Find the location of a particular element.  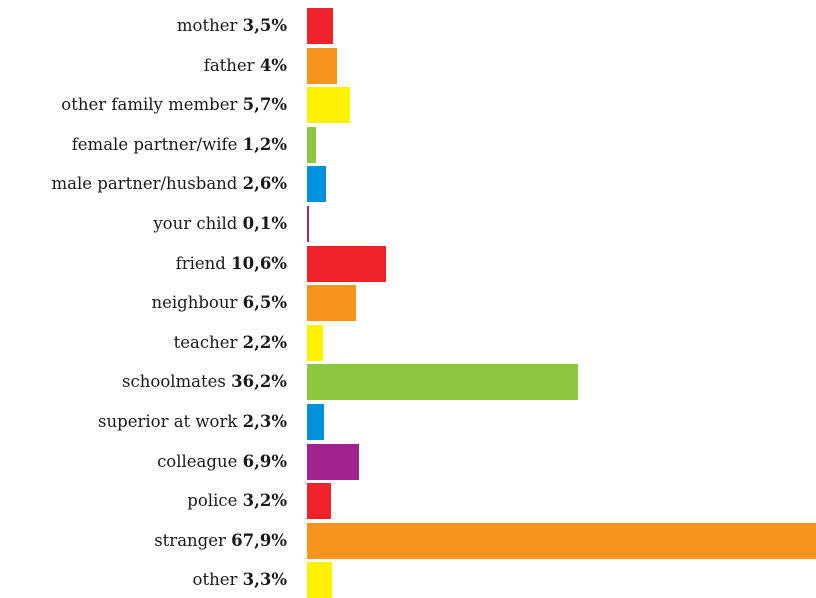

category-label: mother 3,5% is located at coordinates (143, 26).